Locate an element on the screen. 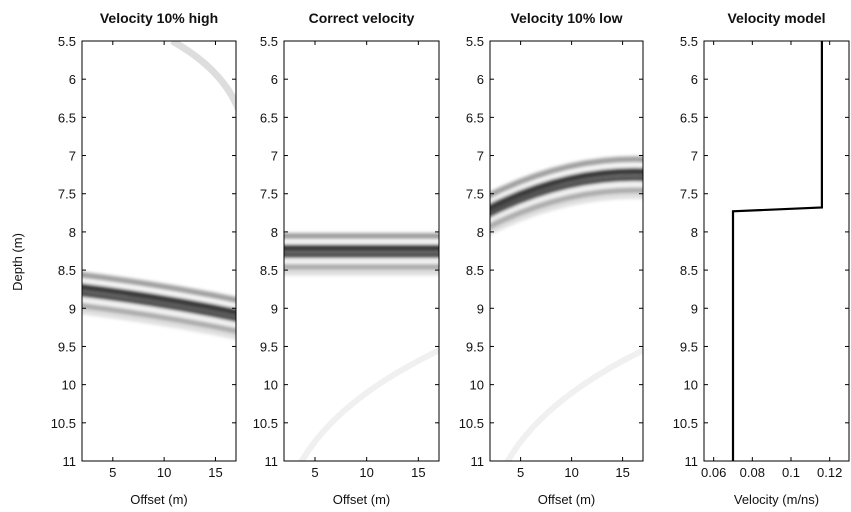 Image resolution: width=851 pixels, height=512 pixels. x-tick-label: 0.1 is located at coordinates (791, 472).